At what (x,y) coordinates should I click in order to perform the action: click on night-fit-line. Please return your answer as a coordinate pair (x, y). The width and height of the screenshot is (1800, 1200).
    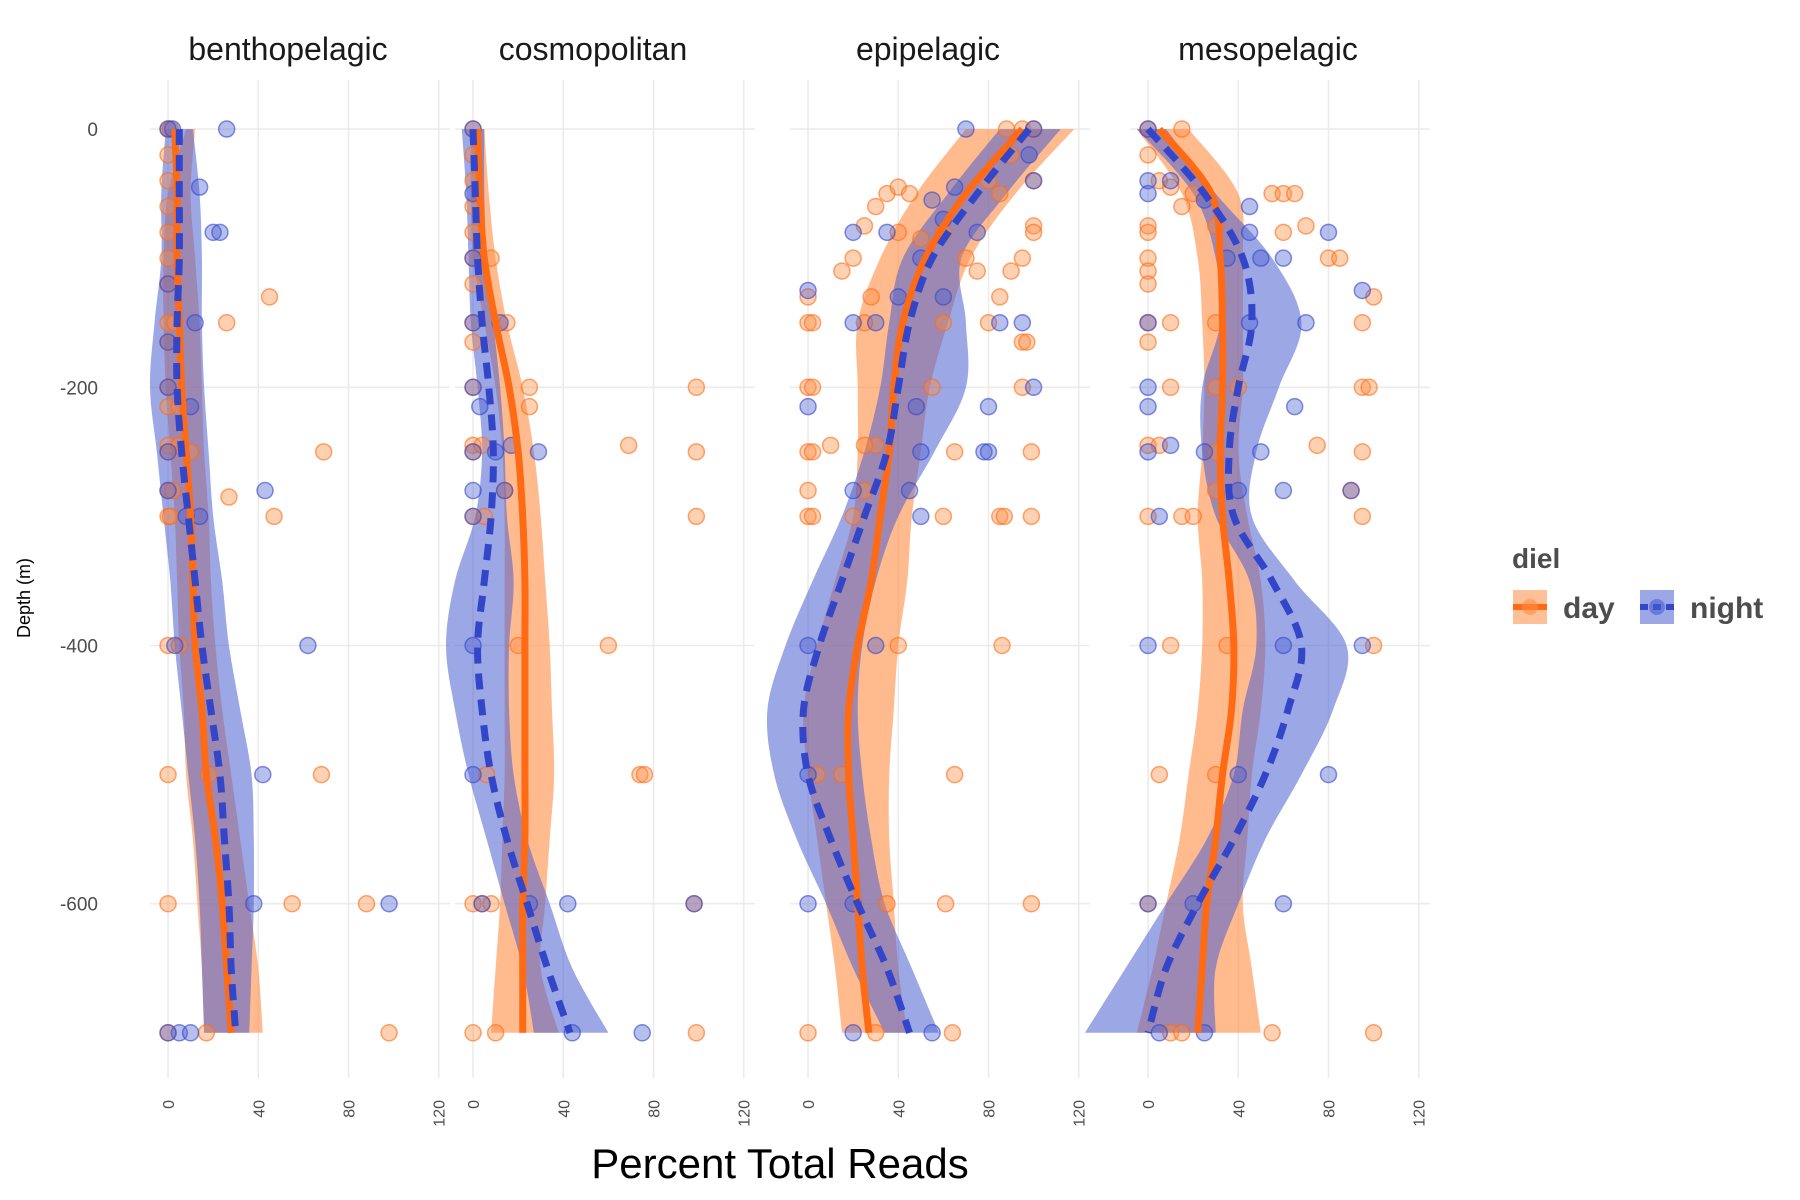
    Looking at the image, I should click on (915, 580).